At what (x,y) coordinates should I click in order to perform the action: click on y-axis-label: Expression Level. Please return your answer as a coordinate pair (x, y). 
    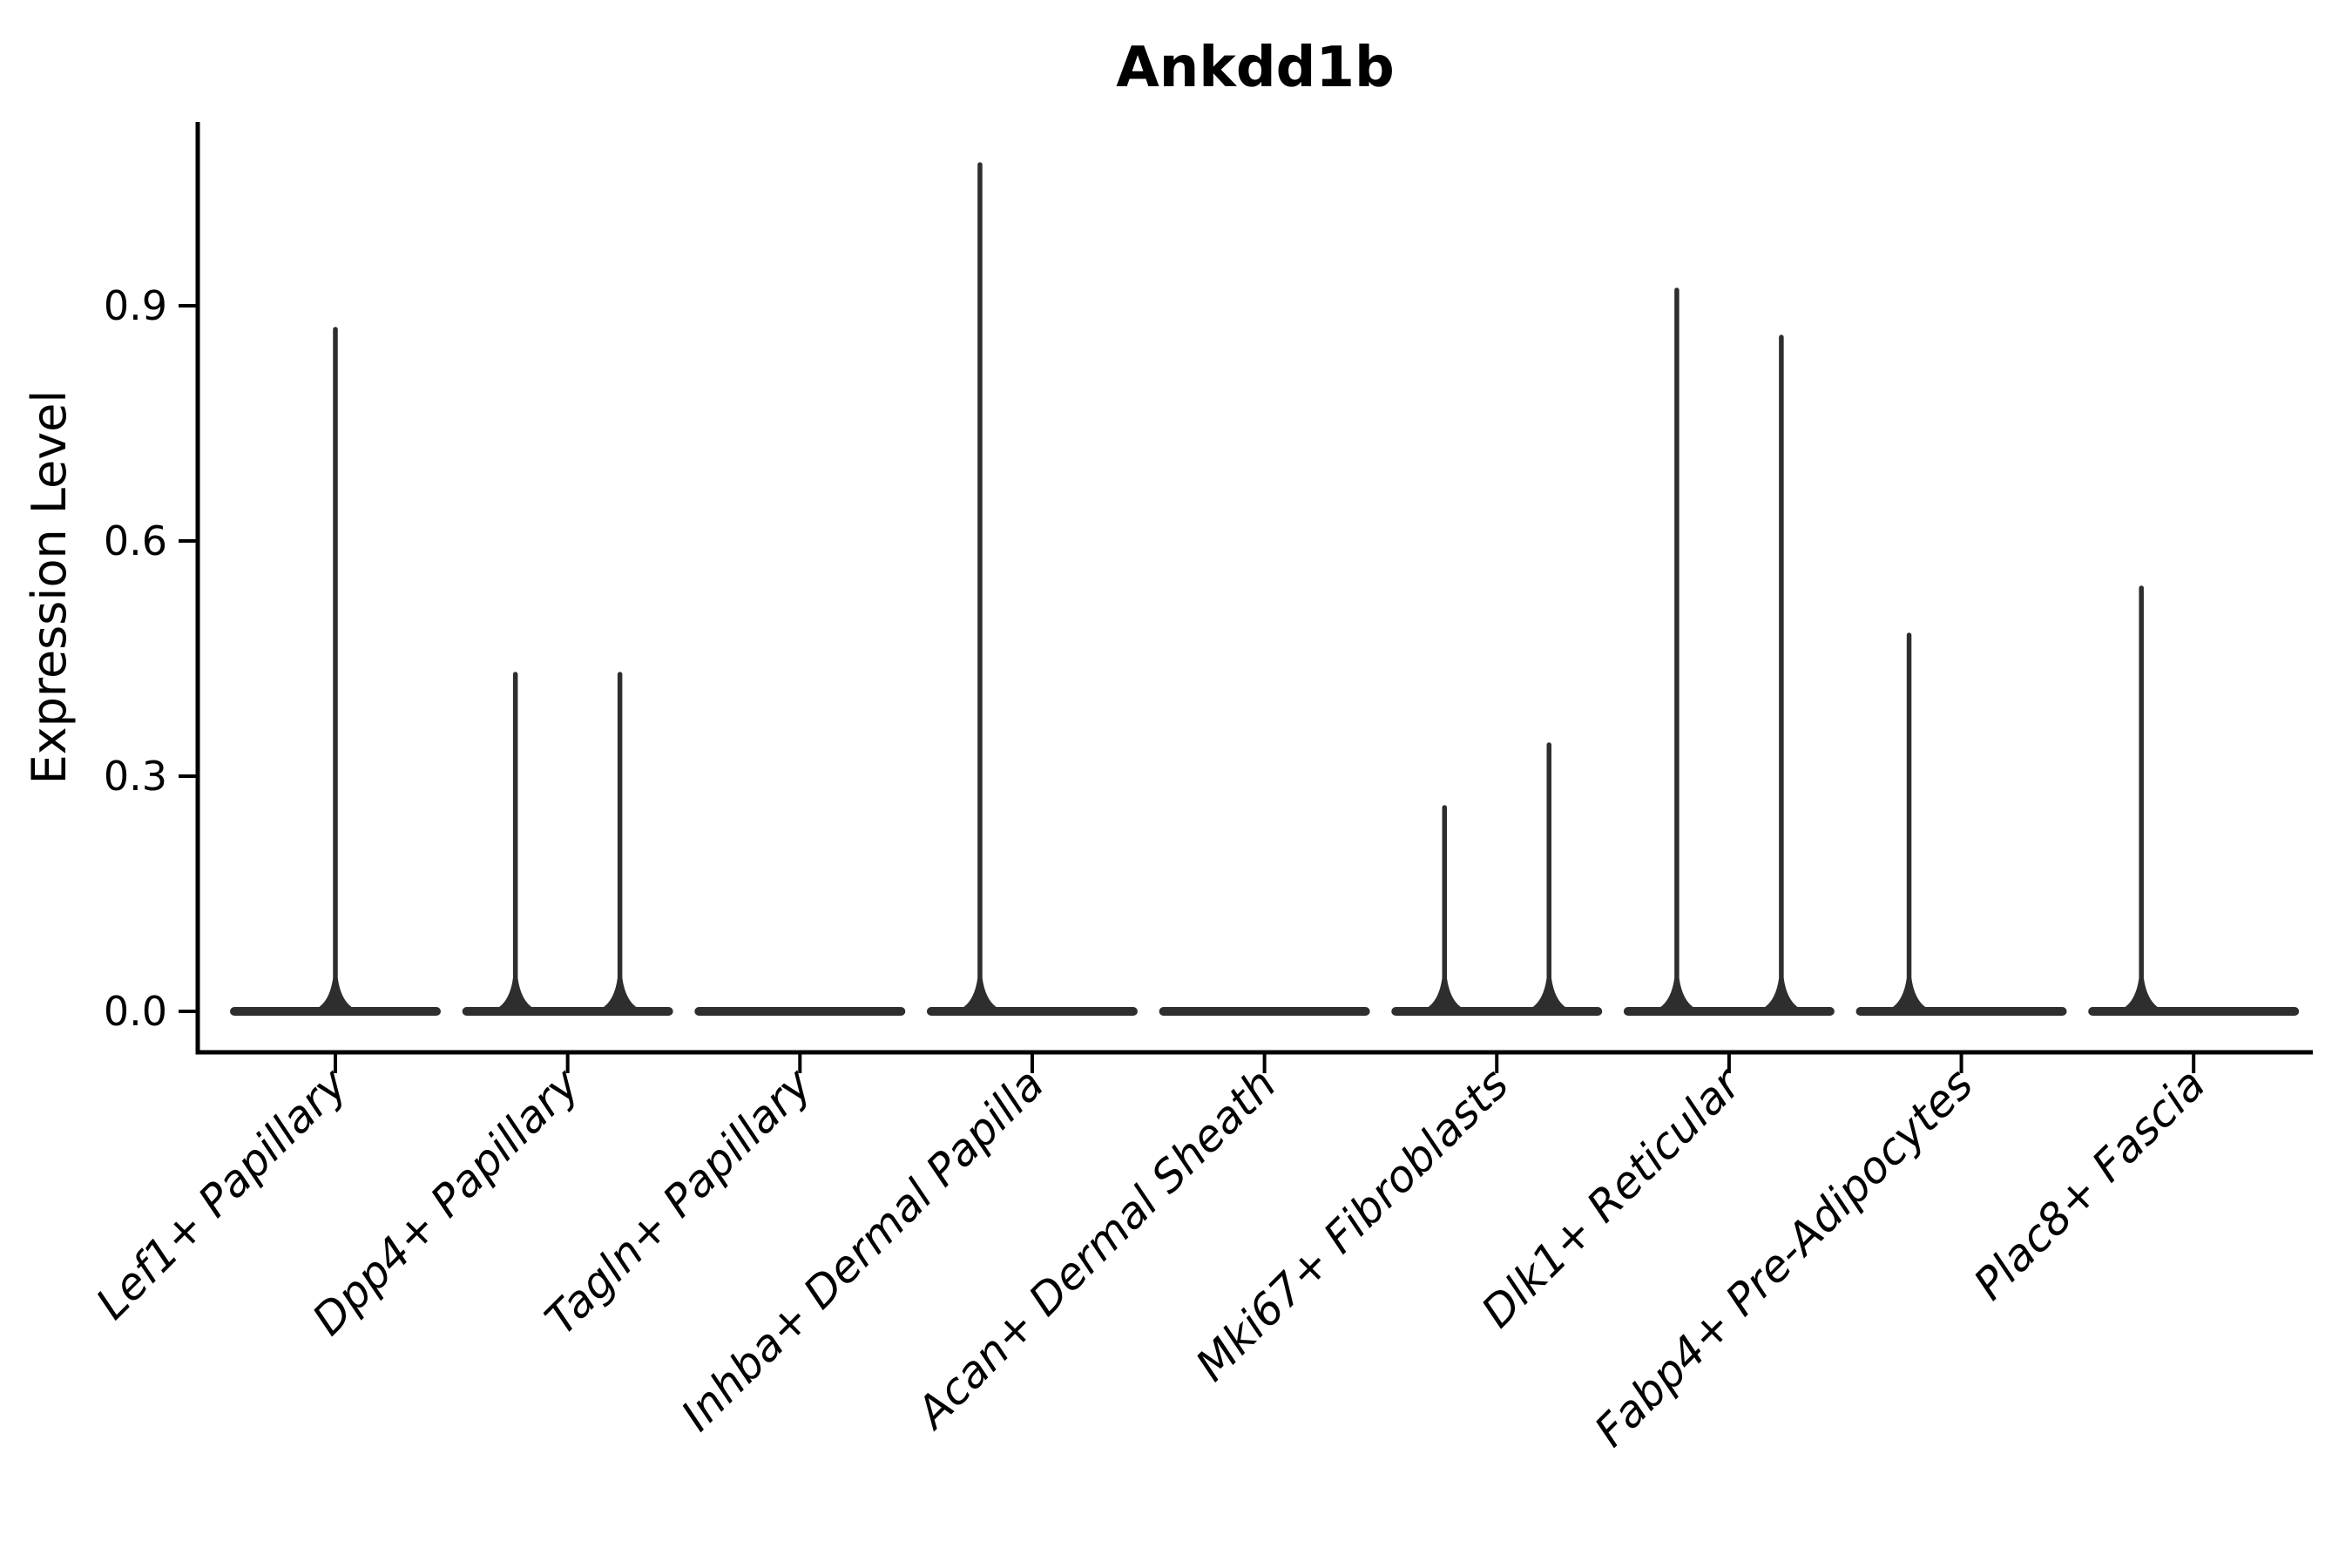
    Looking at the image, I should click on (49, 587).